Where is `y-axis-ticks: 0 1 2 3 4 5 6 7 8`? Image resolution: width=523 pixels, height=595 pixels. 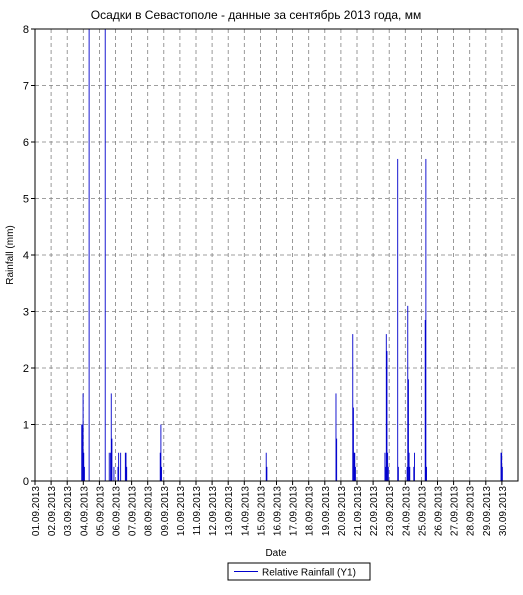 y-axis-ticks: 0 1 2 3 4 5 6 7 8 is located at coordinates (29, 256).